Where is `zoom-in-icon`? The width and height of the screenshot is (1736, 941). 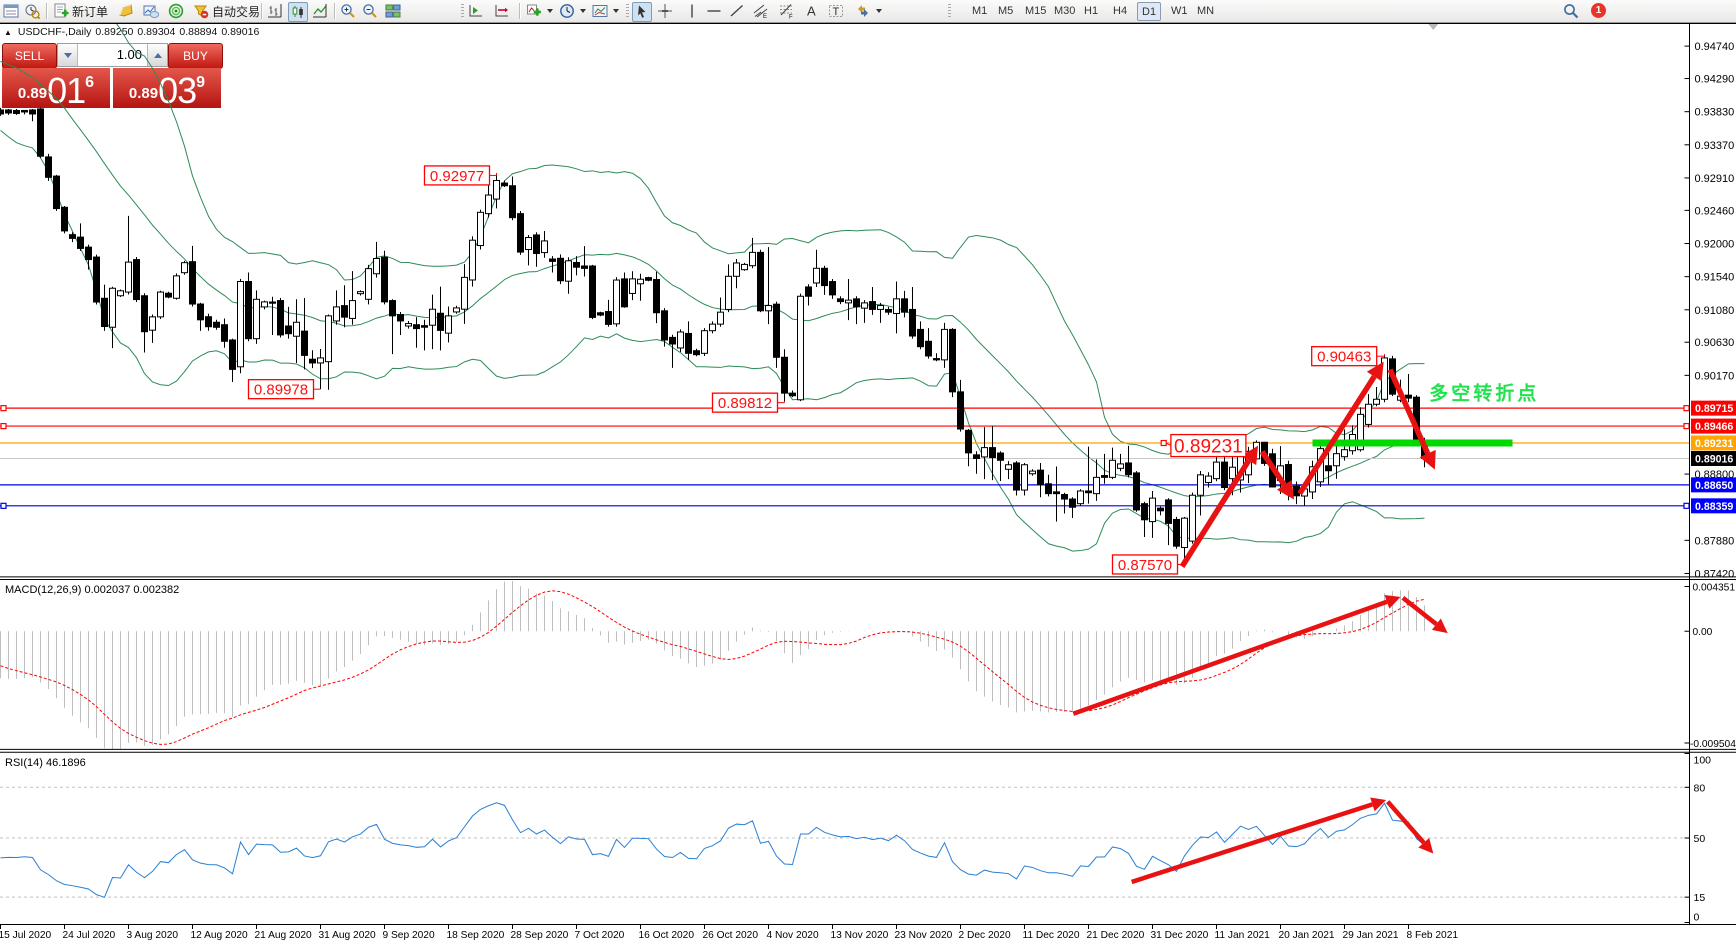
zoom-in-icon is located at coordinates (348, 11).